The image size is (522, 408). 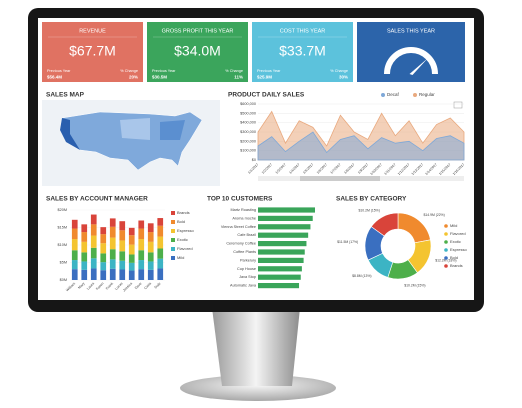 I want to click on data-label: $10.2M (15%), so click(x=369, y=210).